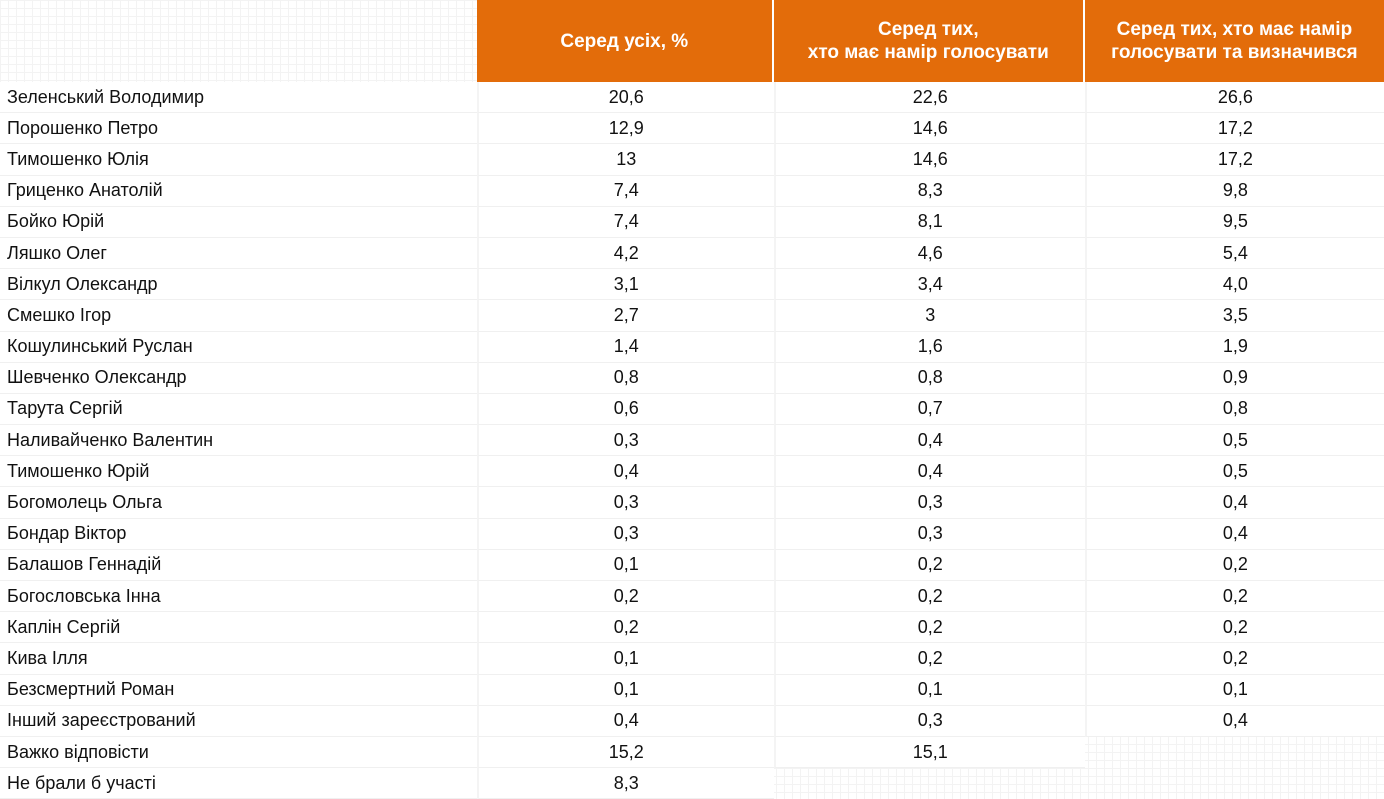  I want to click on value-decided-voters: 9,8, so click(1234, 191).